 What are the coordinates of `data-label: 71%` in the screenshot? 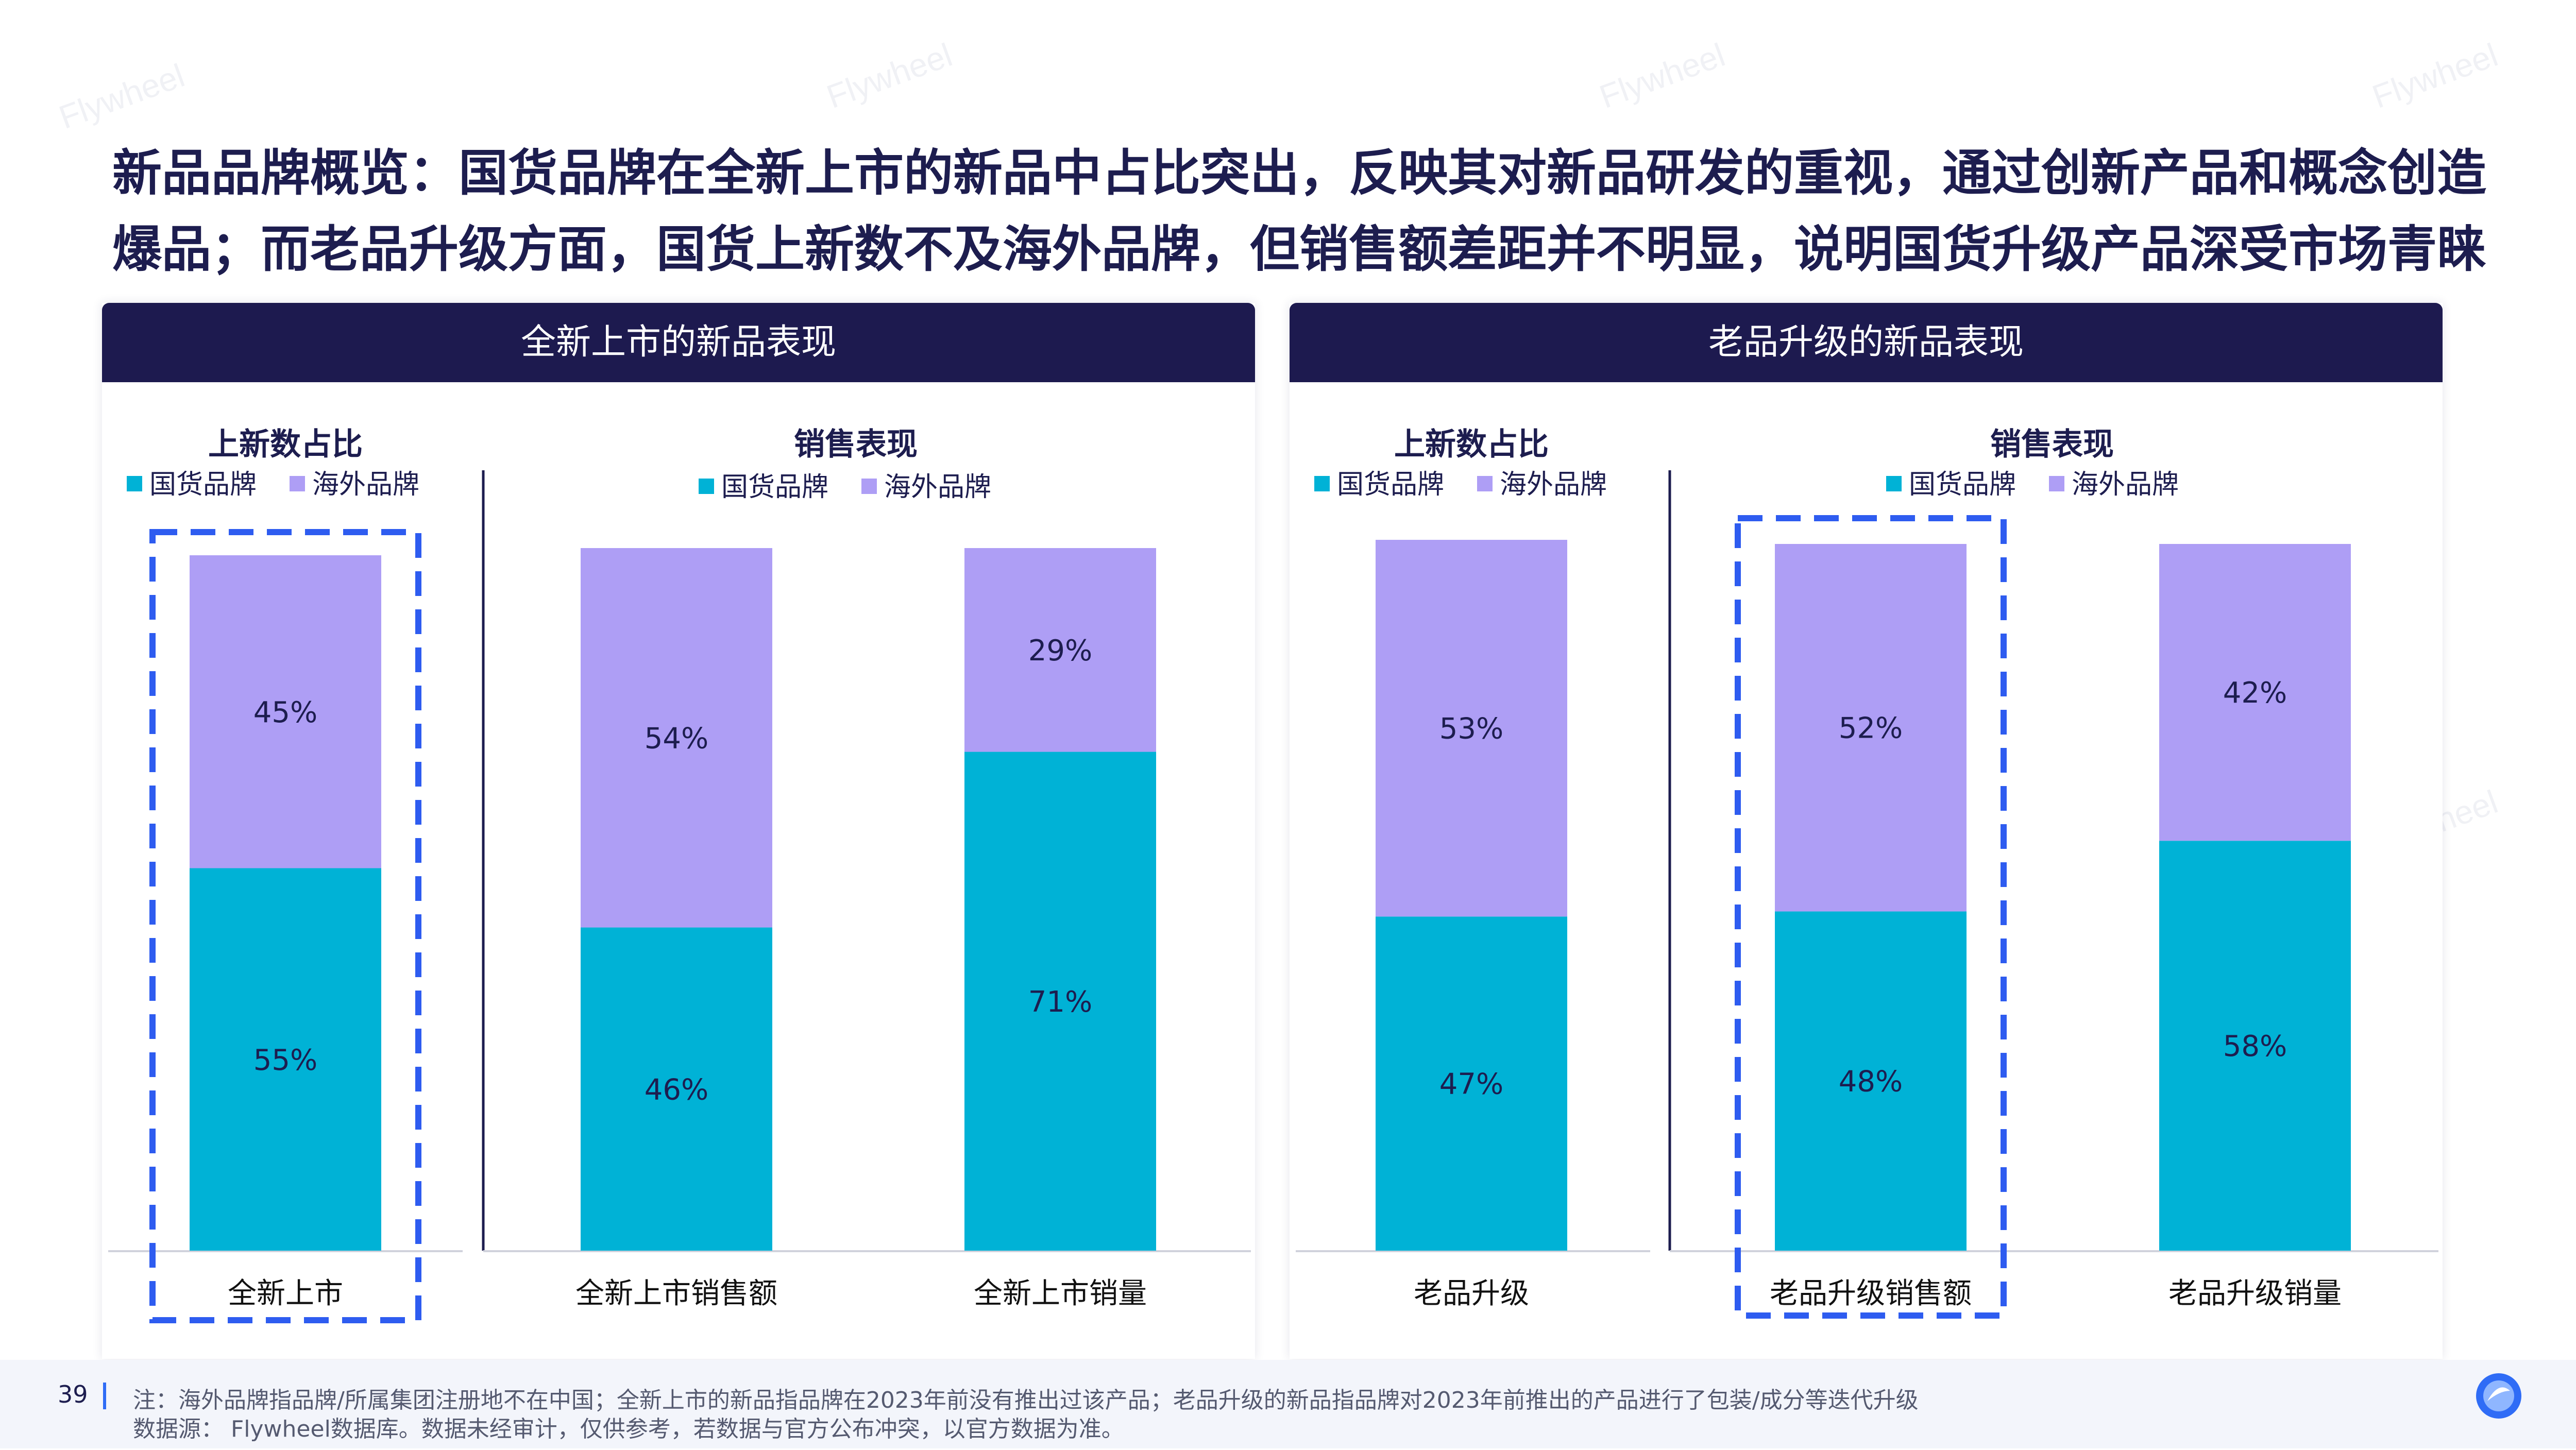 It's located at (1060, 1002).